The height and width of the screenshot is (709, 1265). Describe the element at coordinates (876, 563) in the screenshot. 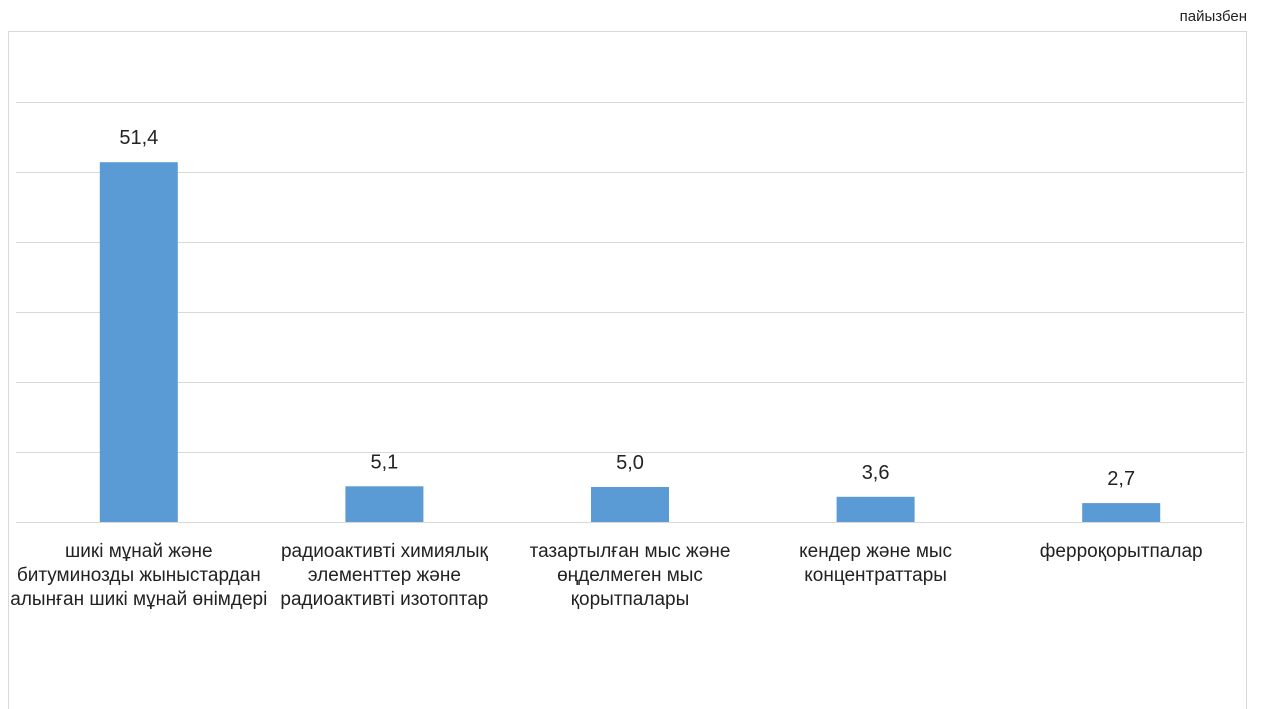

I see `category-label: кендер және мыс концентраттары` at that location.